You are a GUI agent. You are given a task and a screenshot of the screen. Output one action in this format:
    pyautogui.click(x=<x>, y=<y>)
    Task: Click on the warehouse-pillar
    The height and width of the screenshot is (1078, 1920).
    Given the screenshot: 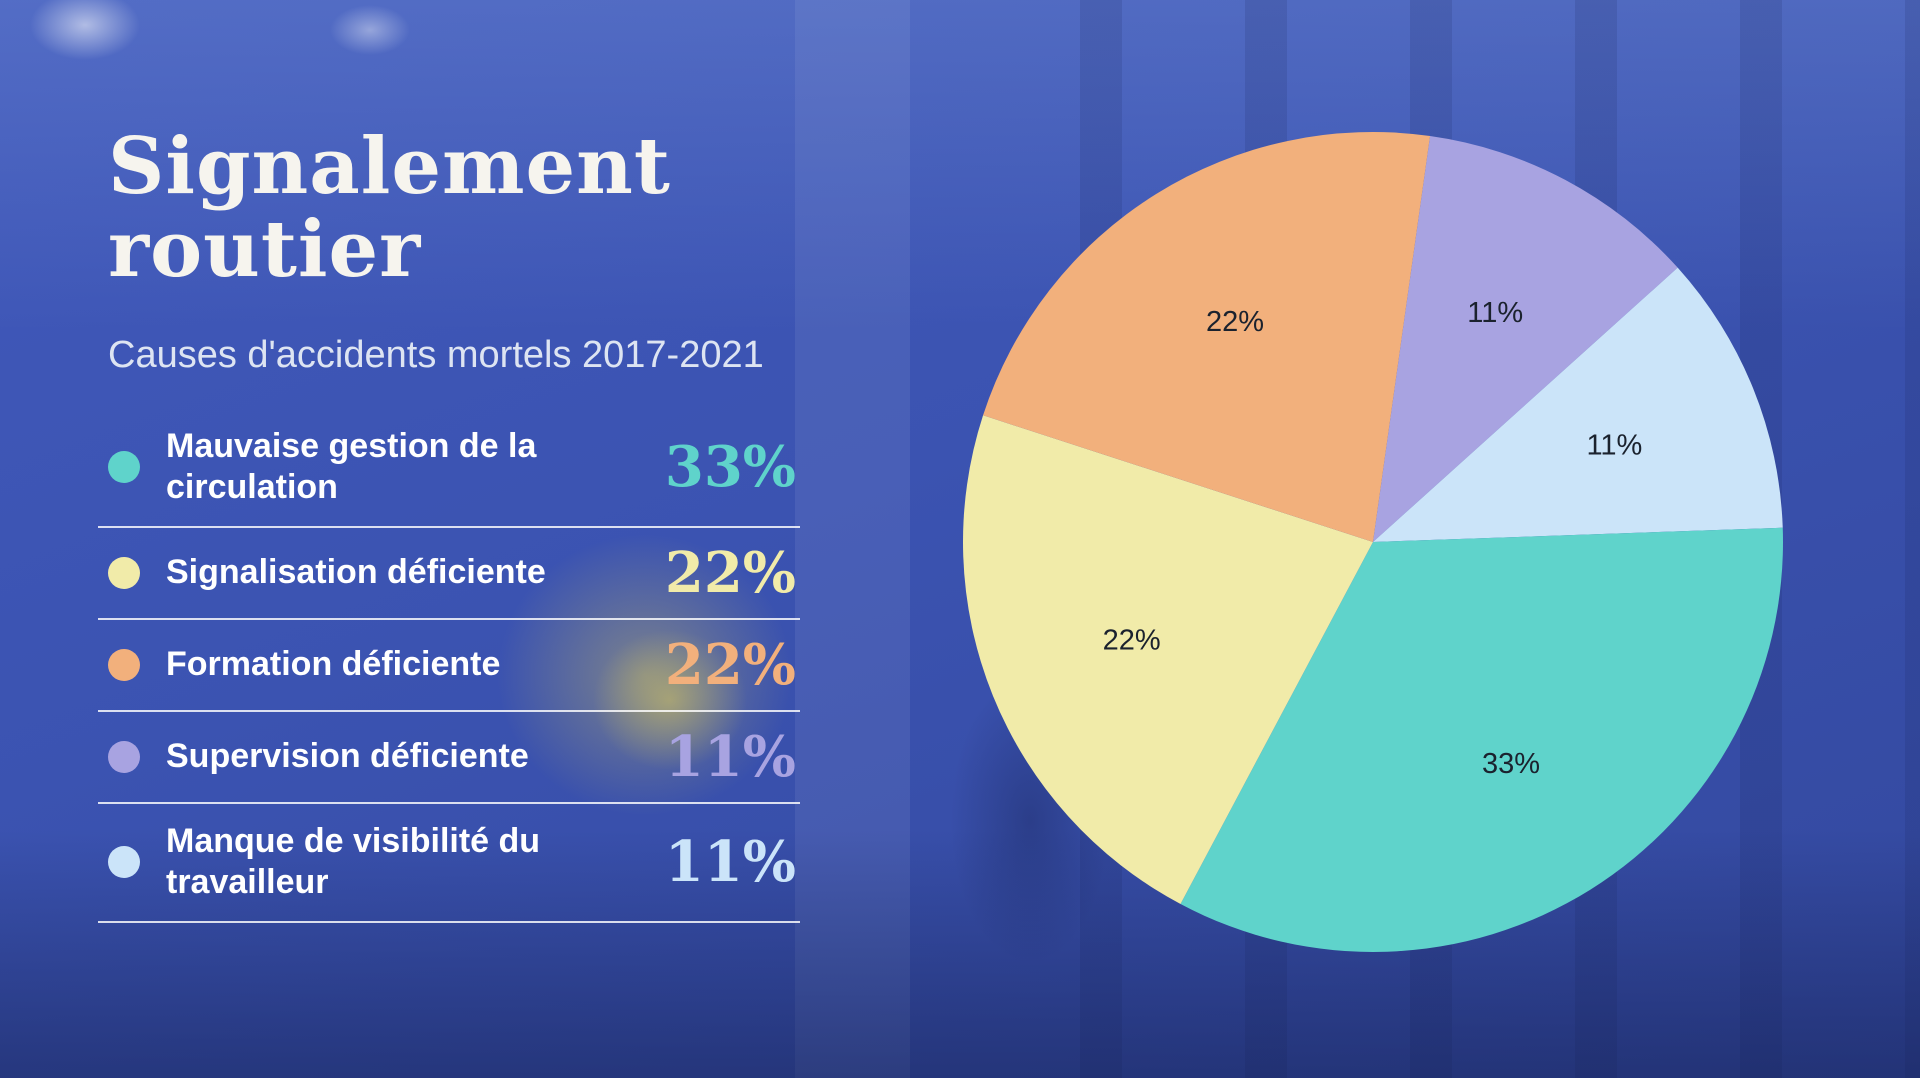 What is the action you would take?
    pyautogui.click(x=852, y=539)
    